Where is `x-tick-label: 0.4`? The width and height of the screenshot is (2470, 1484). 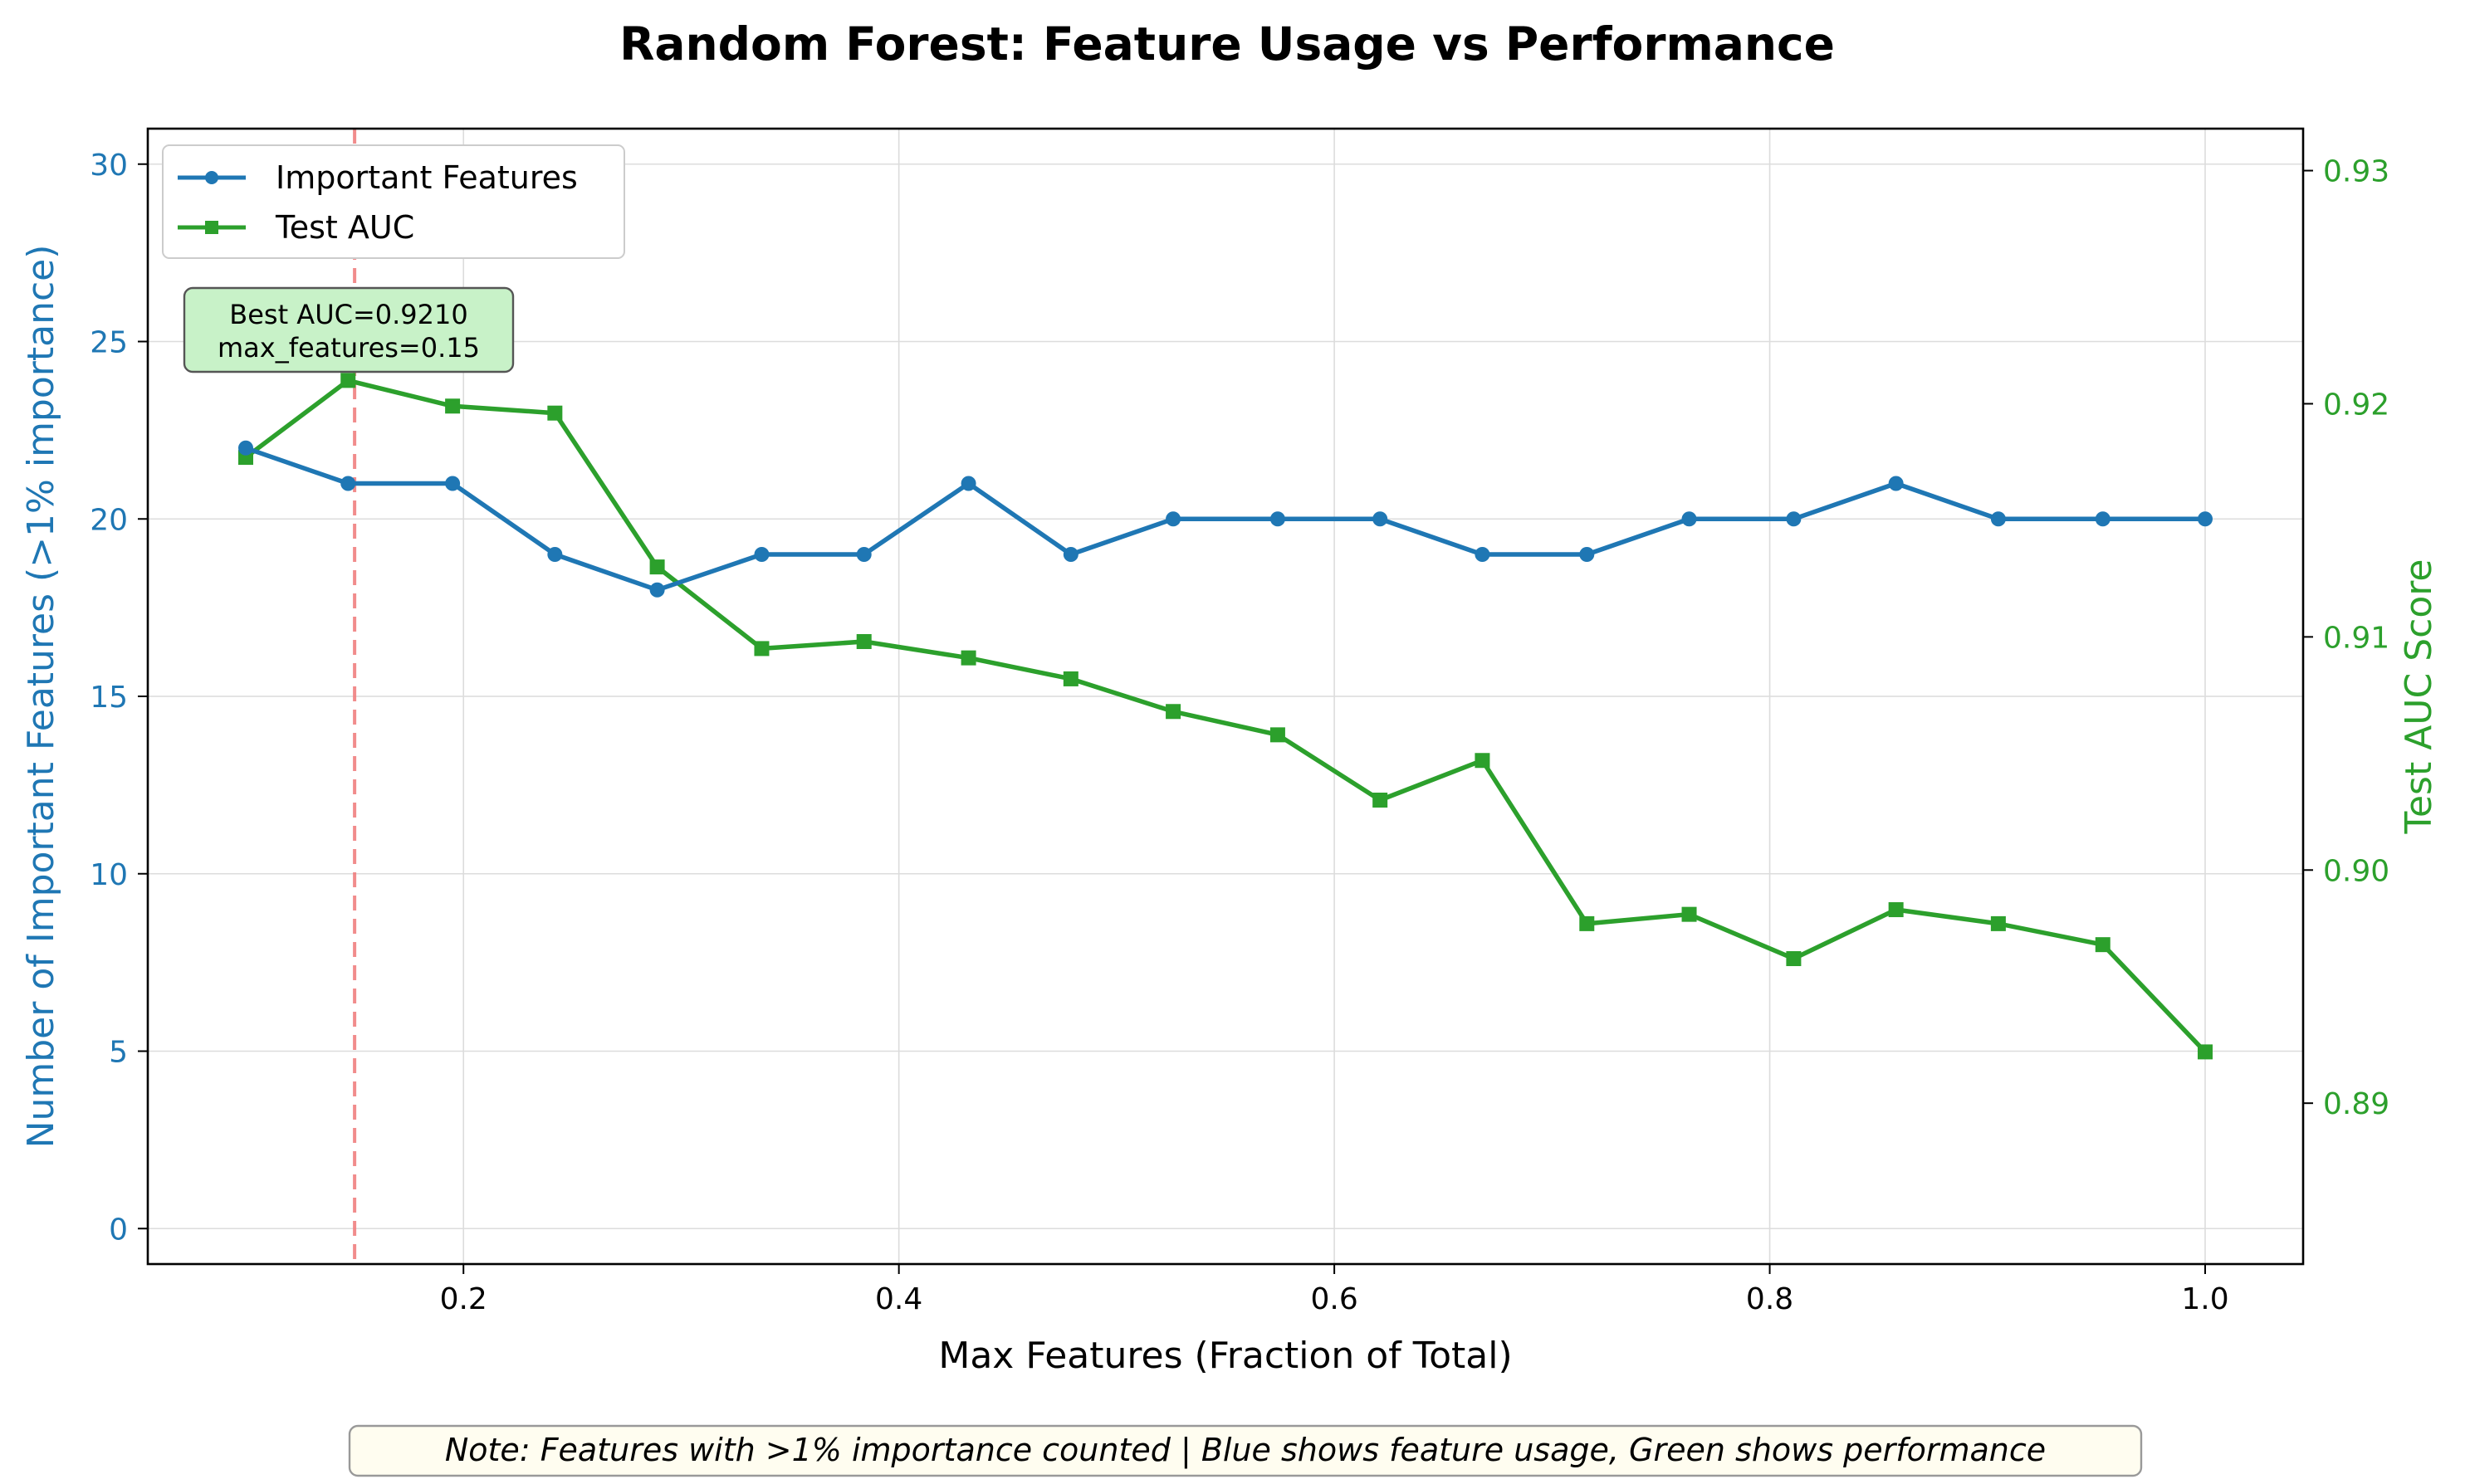
x-tick-label: 0.4 is located at coordinates (899, 1299).